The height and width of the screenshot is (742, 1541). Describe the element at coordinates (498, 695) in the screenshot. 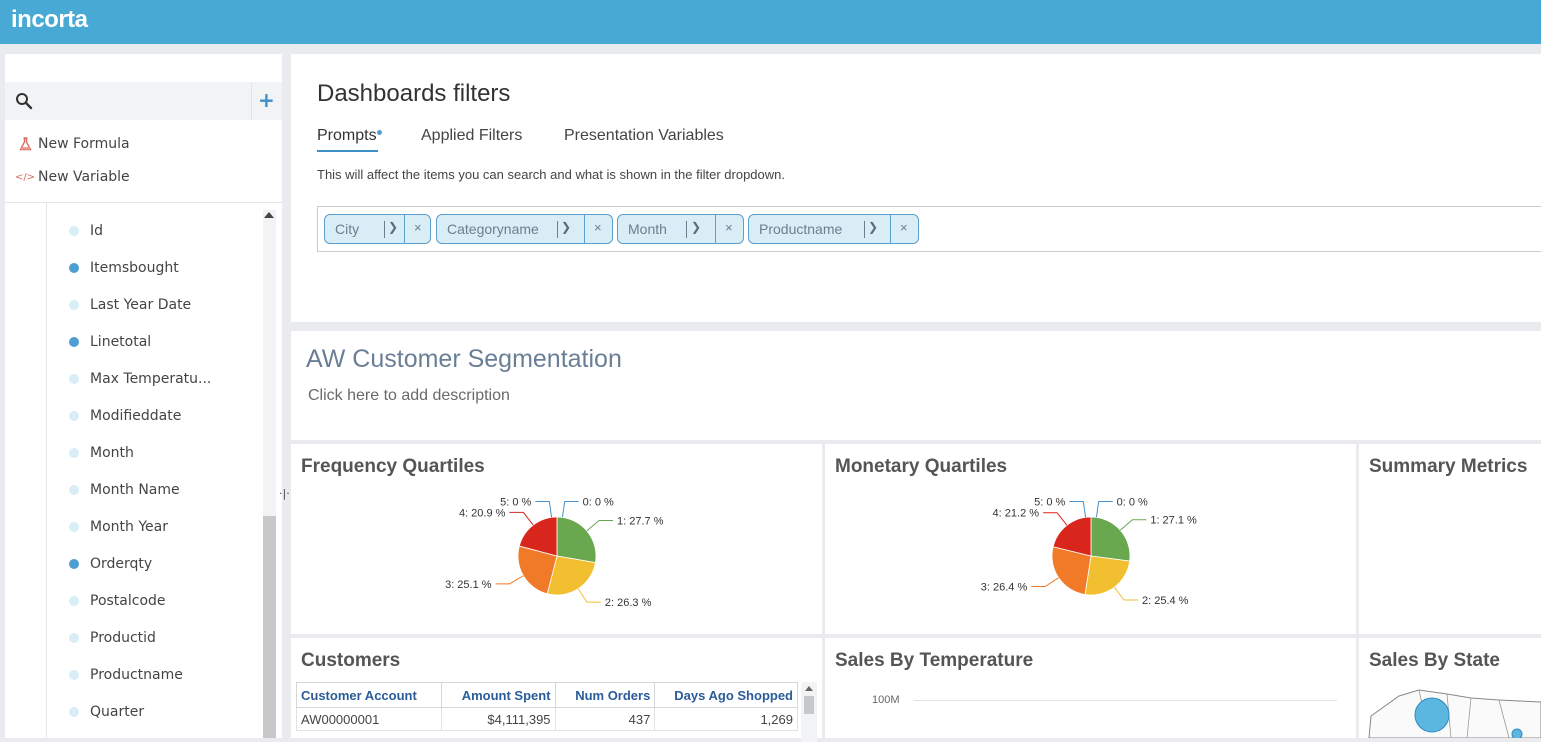

I see `column-header: Amount Spent` at that location.